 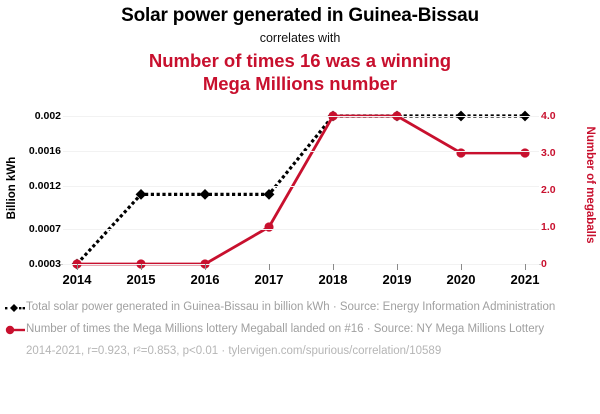 What do you see at coordinates (548, 153) in the screenshot?
I see `y-axis-right-tick-label: 3.0` at bounding box center [548, 153].